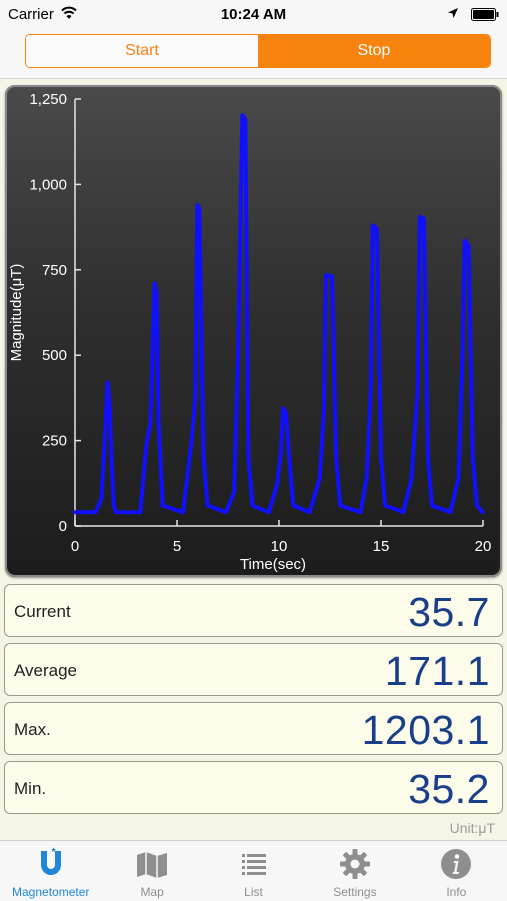 The width and height of the screenshot is (507, 901). Describe the element at coordinates (381, 546) in the screenshot. I see `x-tick-label: 15` at that location.